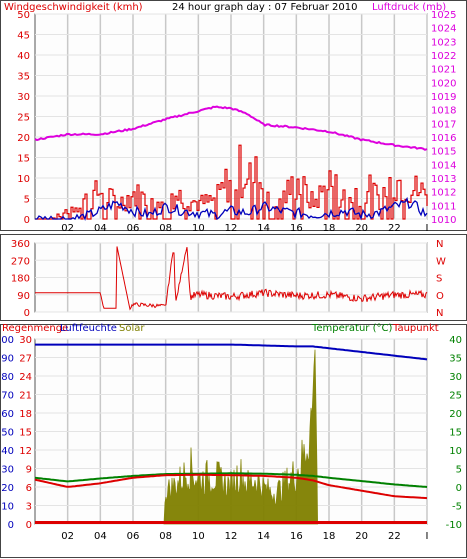 The height and width of the screenshot is (559, 467). I want to click on wind-tick-label: 40, so click(23, 56).